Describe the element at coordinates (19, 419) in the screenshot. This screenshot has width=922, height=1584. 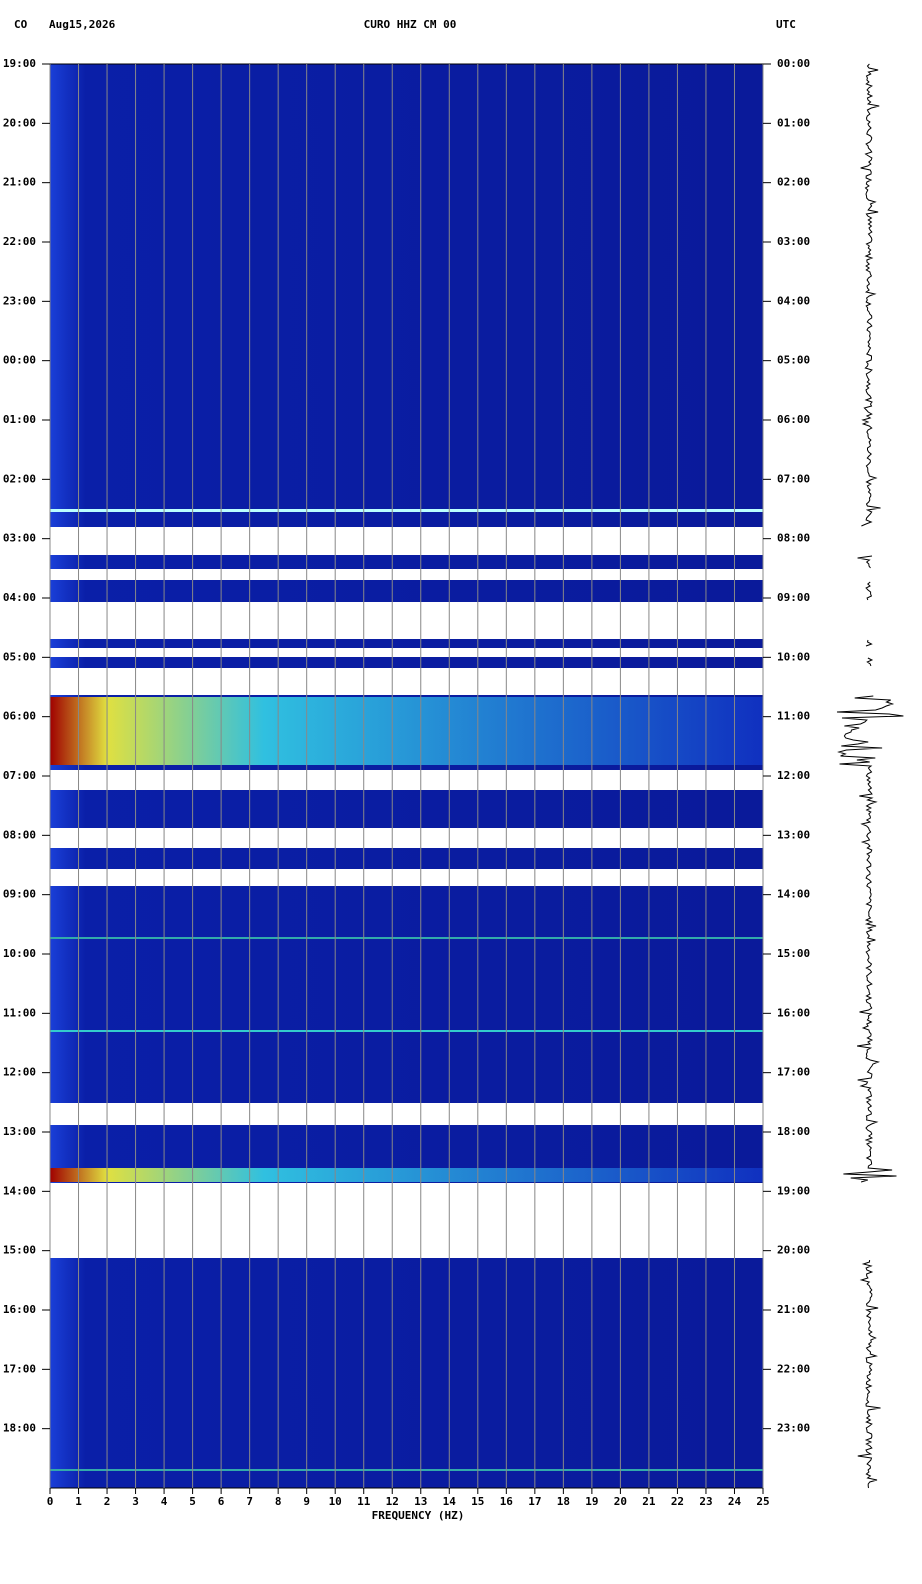
I see `y-tick-label: 01:00` at that location.